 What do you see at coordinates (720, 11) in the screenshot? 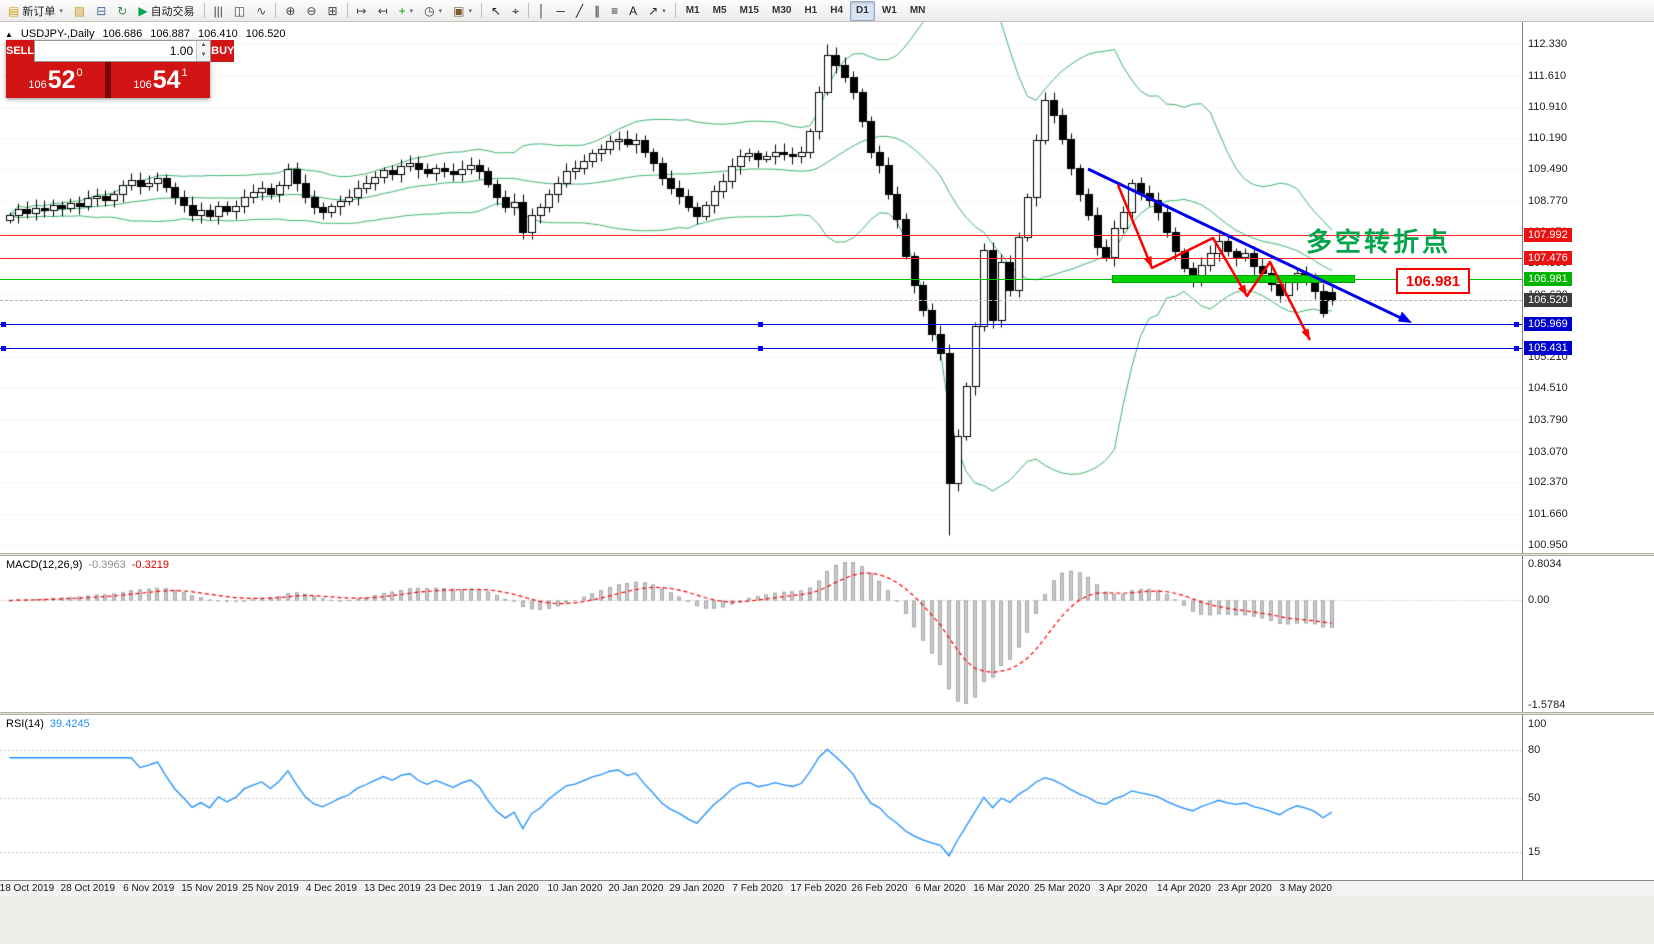
I see `timeframe-m5: M5` at bounding box center [720, 11].